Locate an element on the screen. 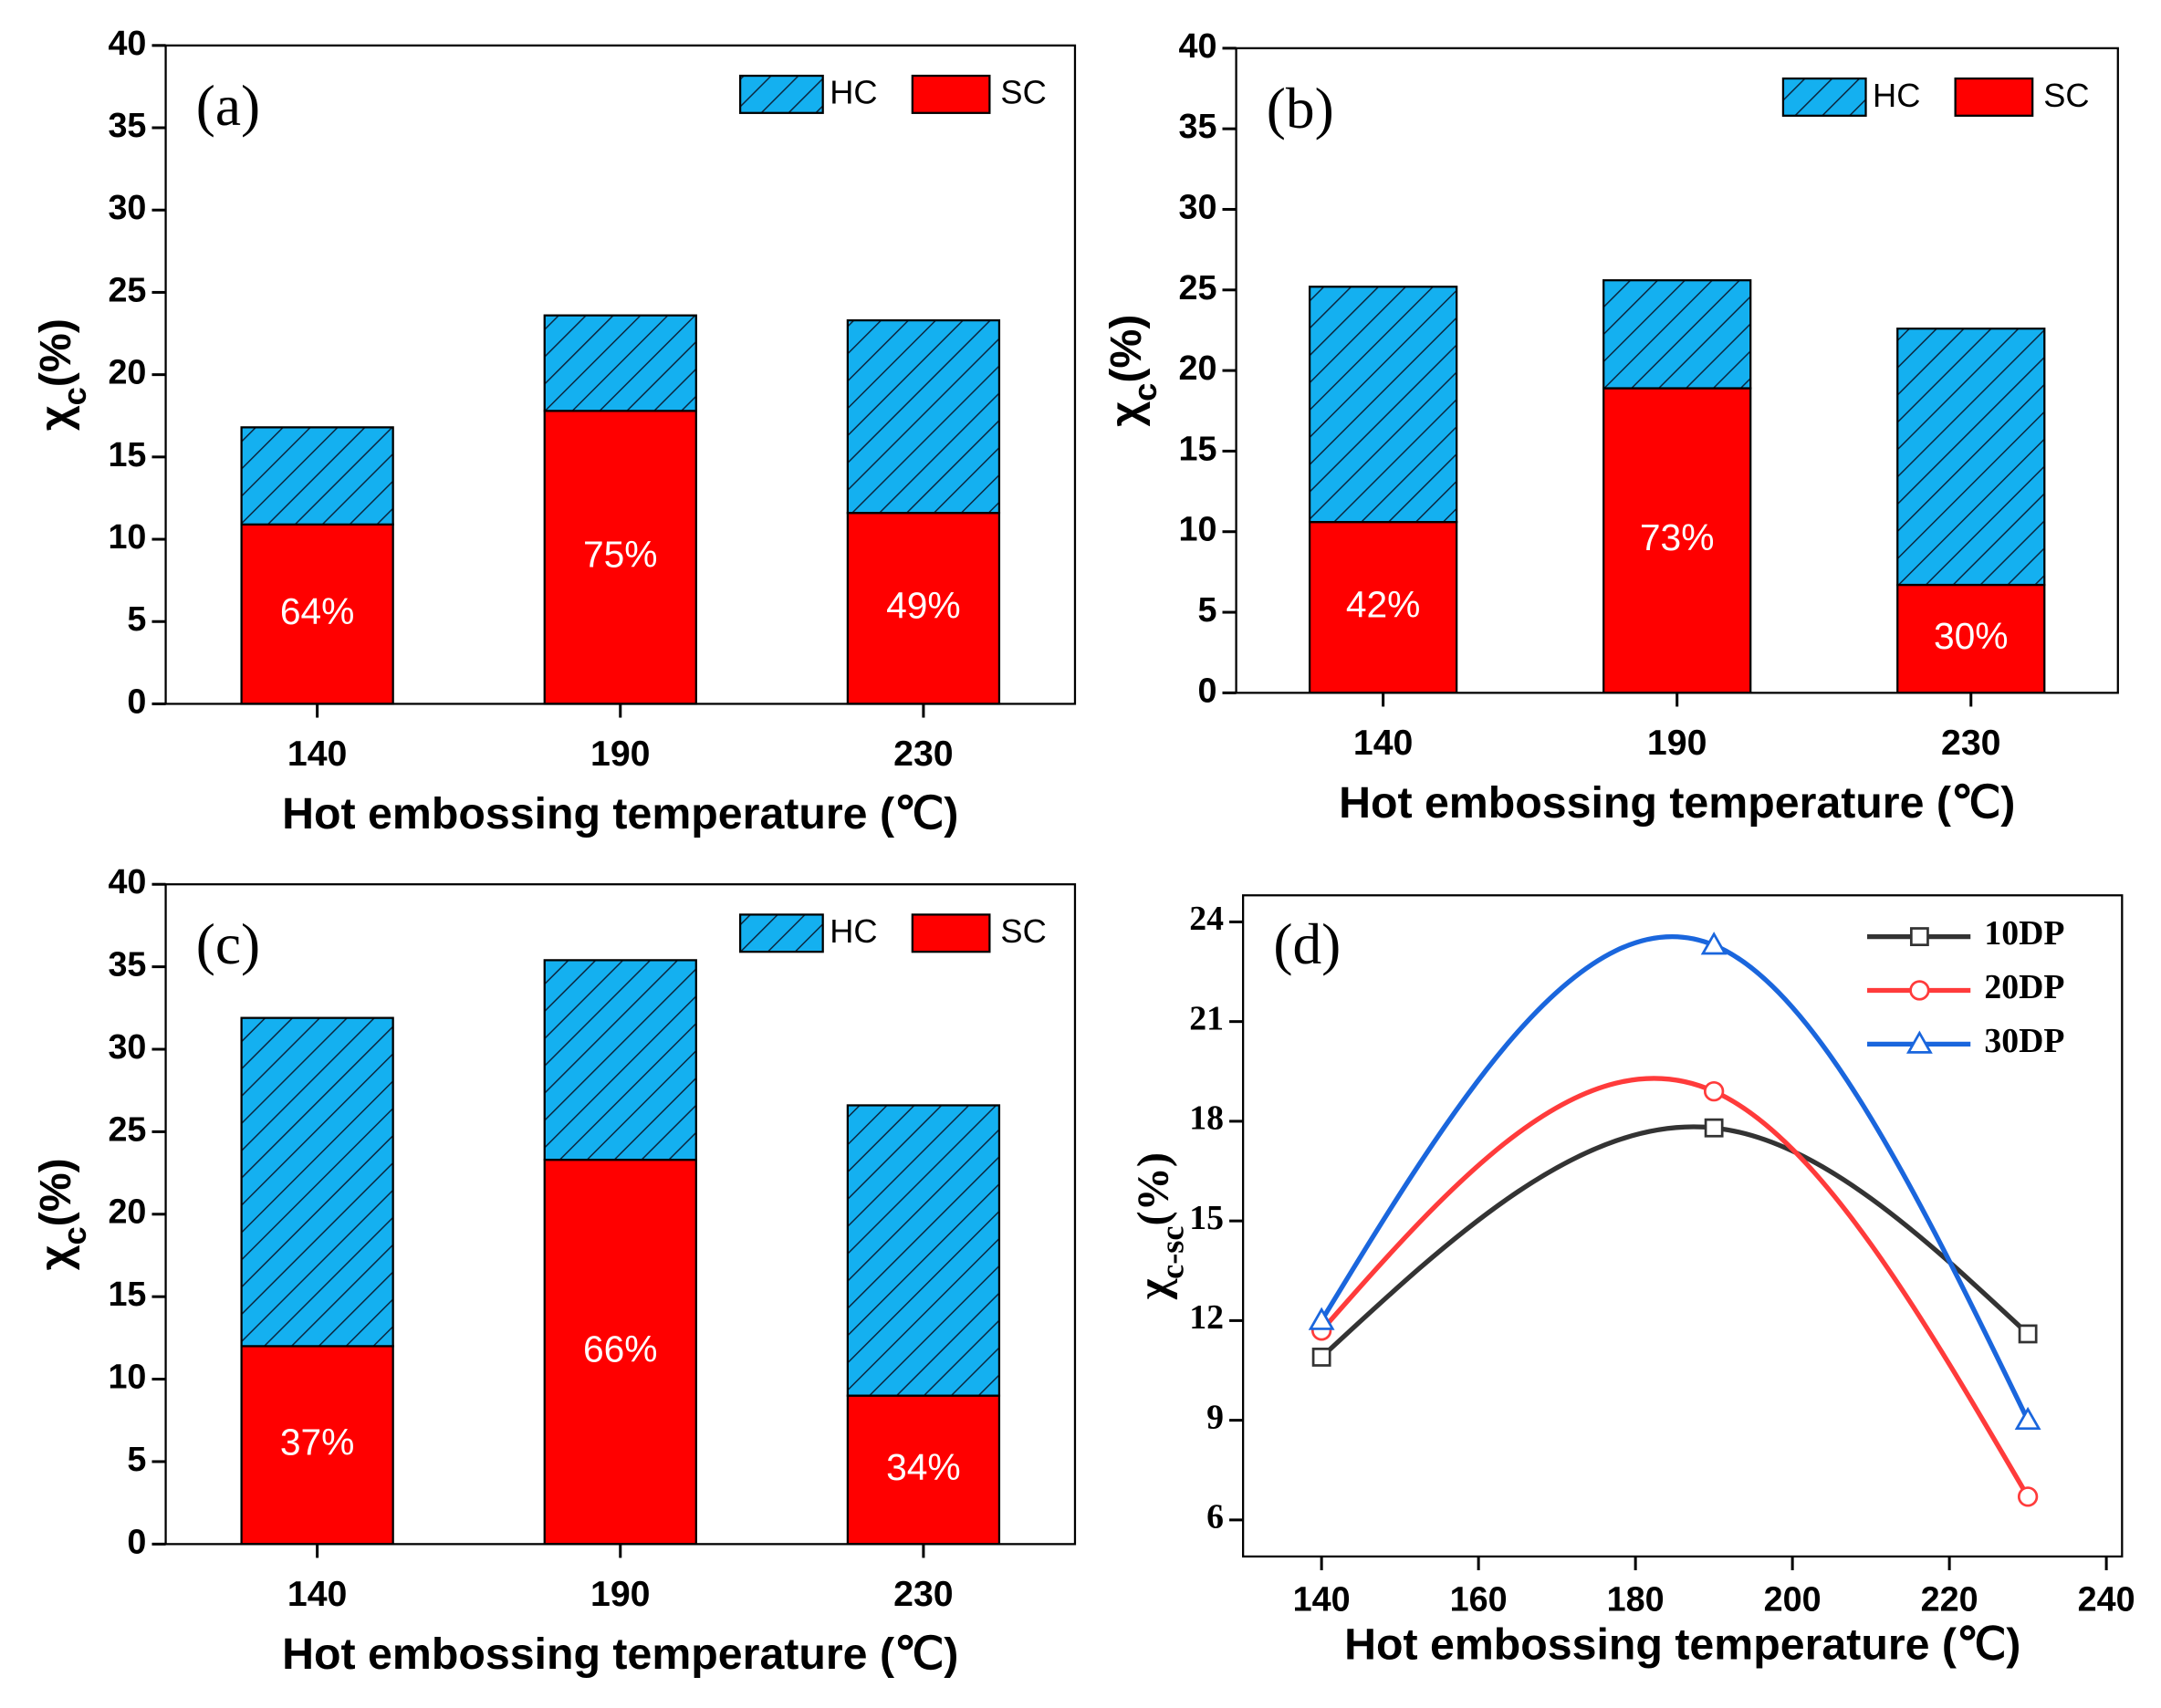 The image size is (2161, 1708). y-axis-label: χc-sc(%) is located at coordinates (1160, 1226).